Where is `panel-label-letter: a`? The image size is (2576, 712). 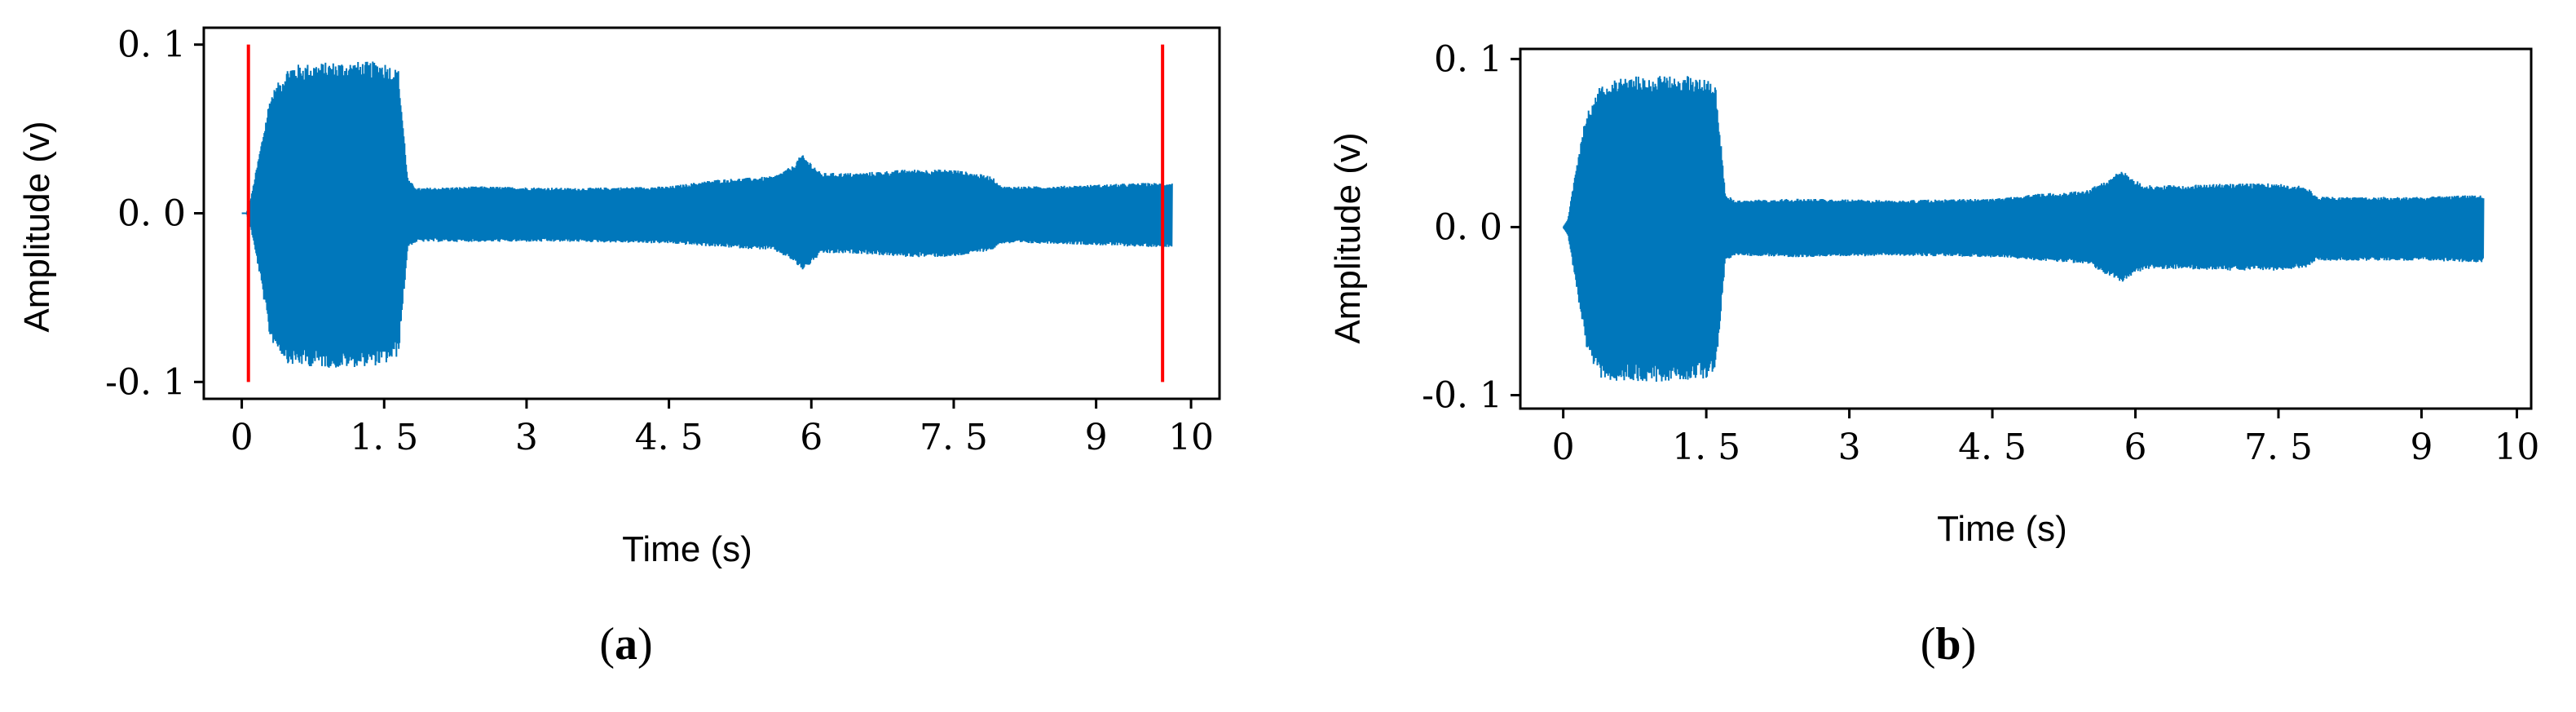
panel-label-letter: a is located at coordinates (626, 644).